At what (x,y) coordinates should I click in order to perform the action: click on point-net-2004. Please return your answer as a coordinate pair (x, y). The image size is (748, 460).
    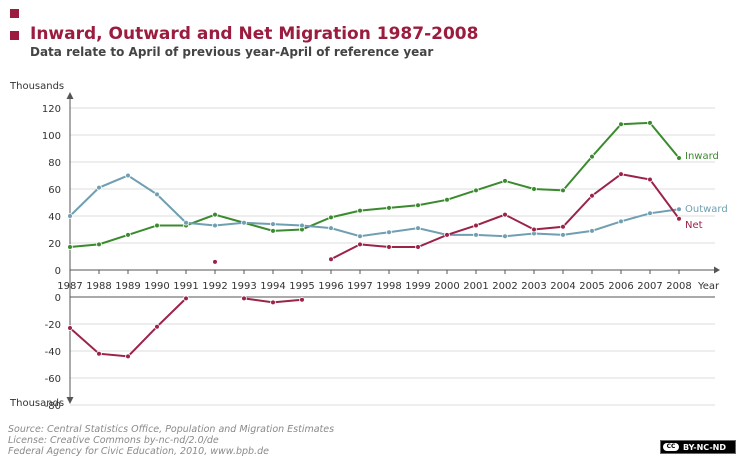
    Looking at the image, I should click on (563, 227).